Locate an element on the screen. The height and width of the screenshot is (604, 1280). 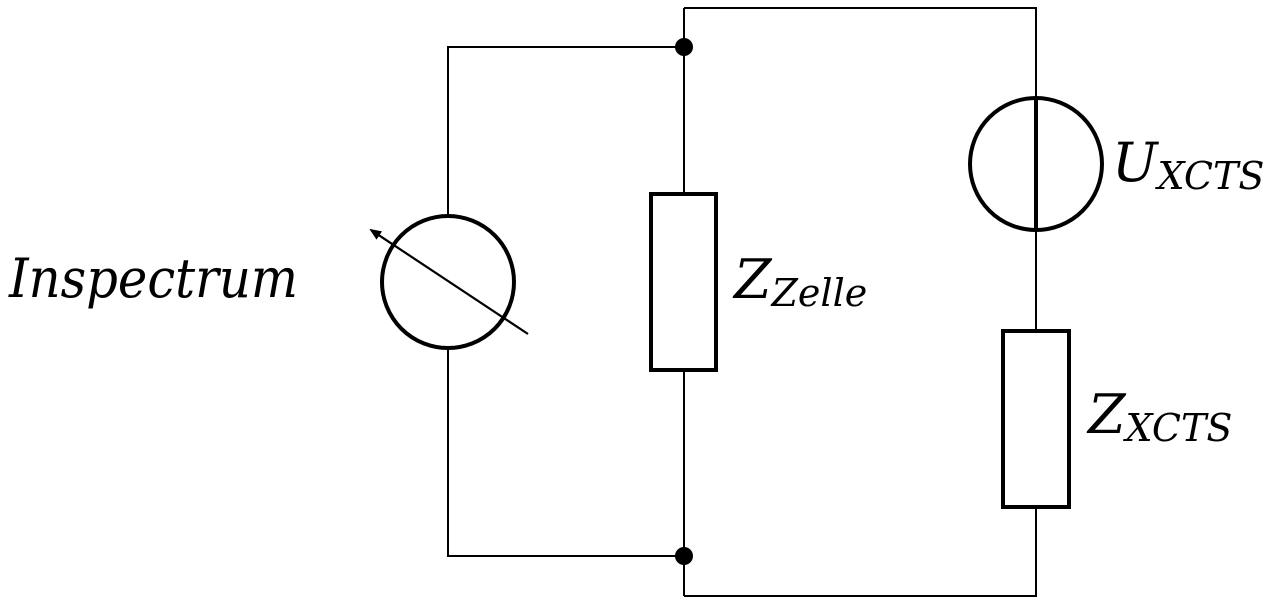
voltage-source-symbol is located at coordinates (1036, 164).